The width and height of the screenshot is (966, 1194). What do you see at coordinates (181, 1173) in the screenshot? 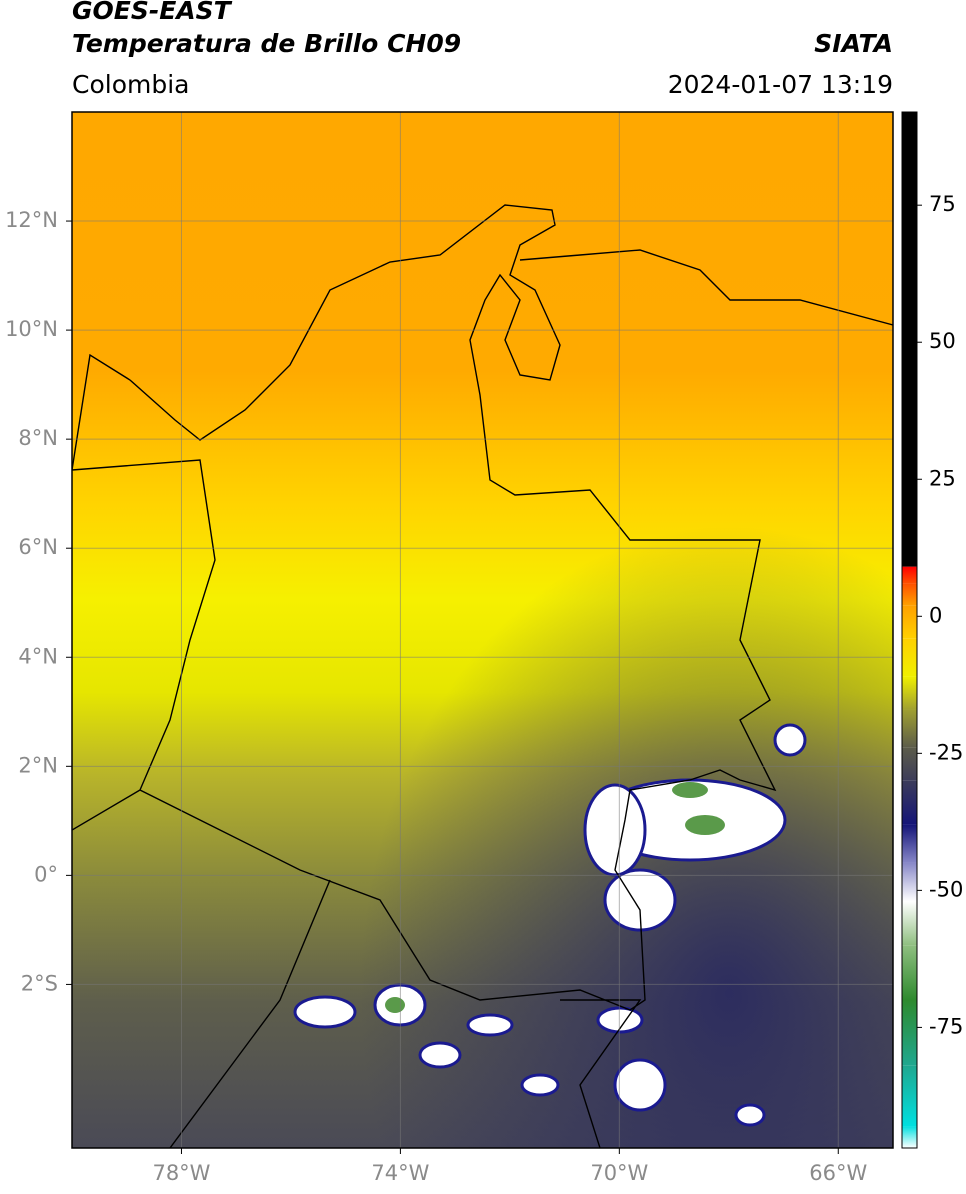
I see `x-tick-label: 78°W` at bounding box center [181, 1173].